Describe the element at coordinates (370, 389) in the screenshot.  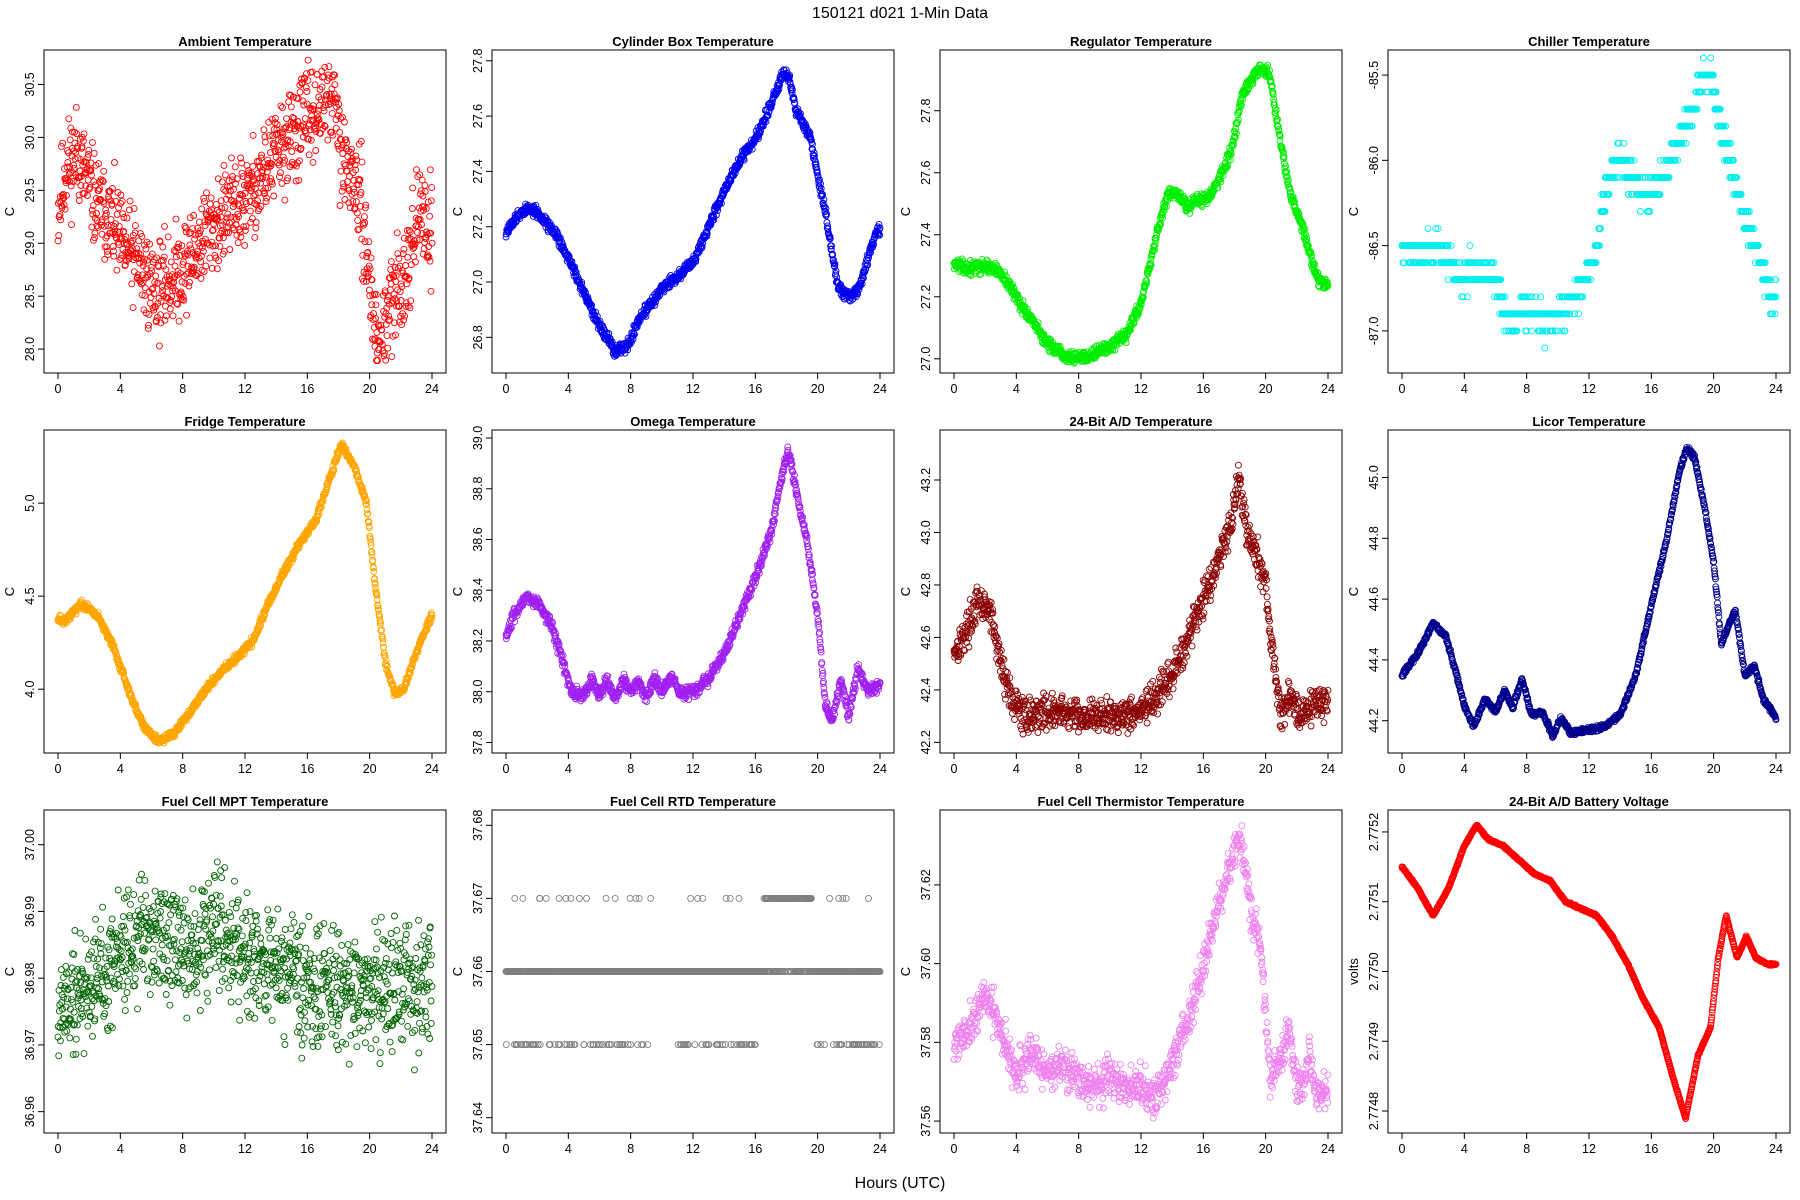
I see `x-tick-label: 20` at that location.